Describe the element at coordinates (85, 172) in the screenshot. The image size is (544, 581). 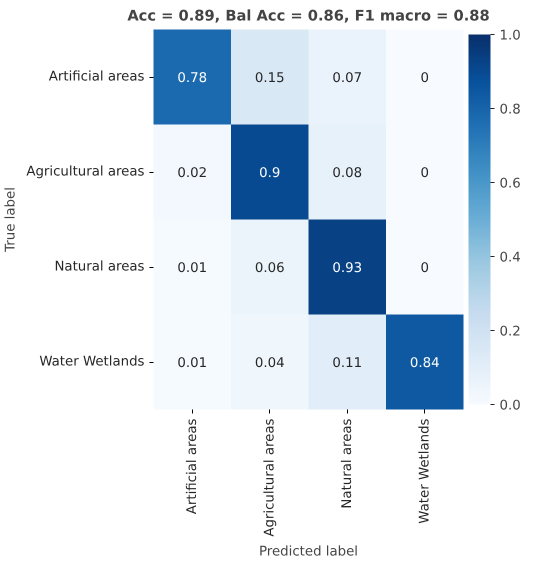
I see `y-tick-label: Agricultural areas` at that location.